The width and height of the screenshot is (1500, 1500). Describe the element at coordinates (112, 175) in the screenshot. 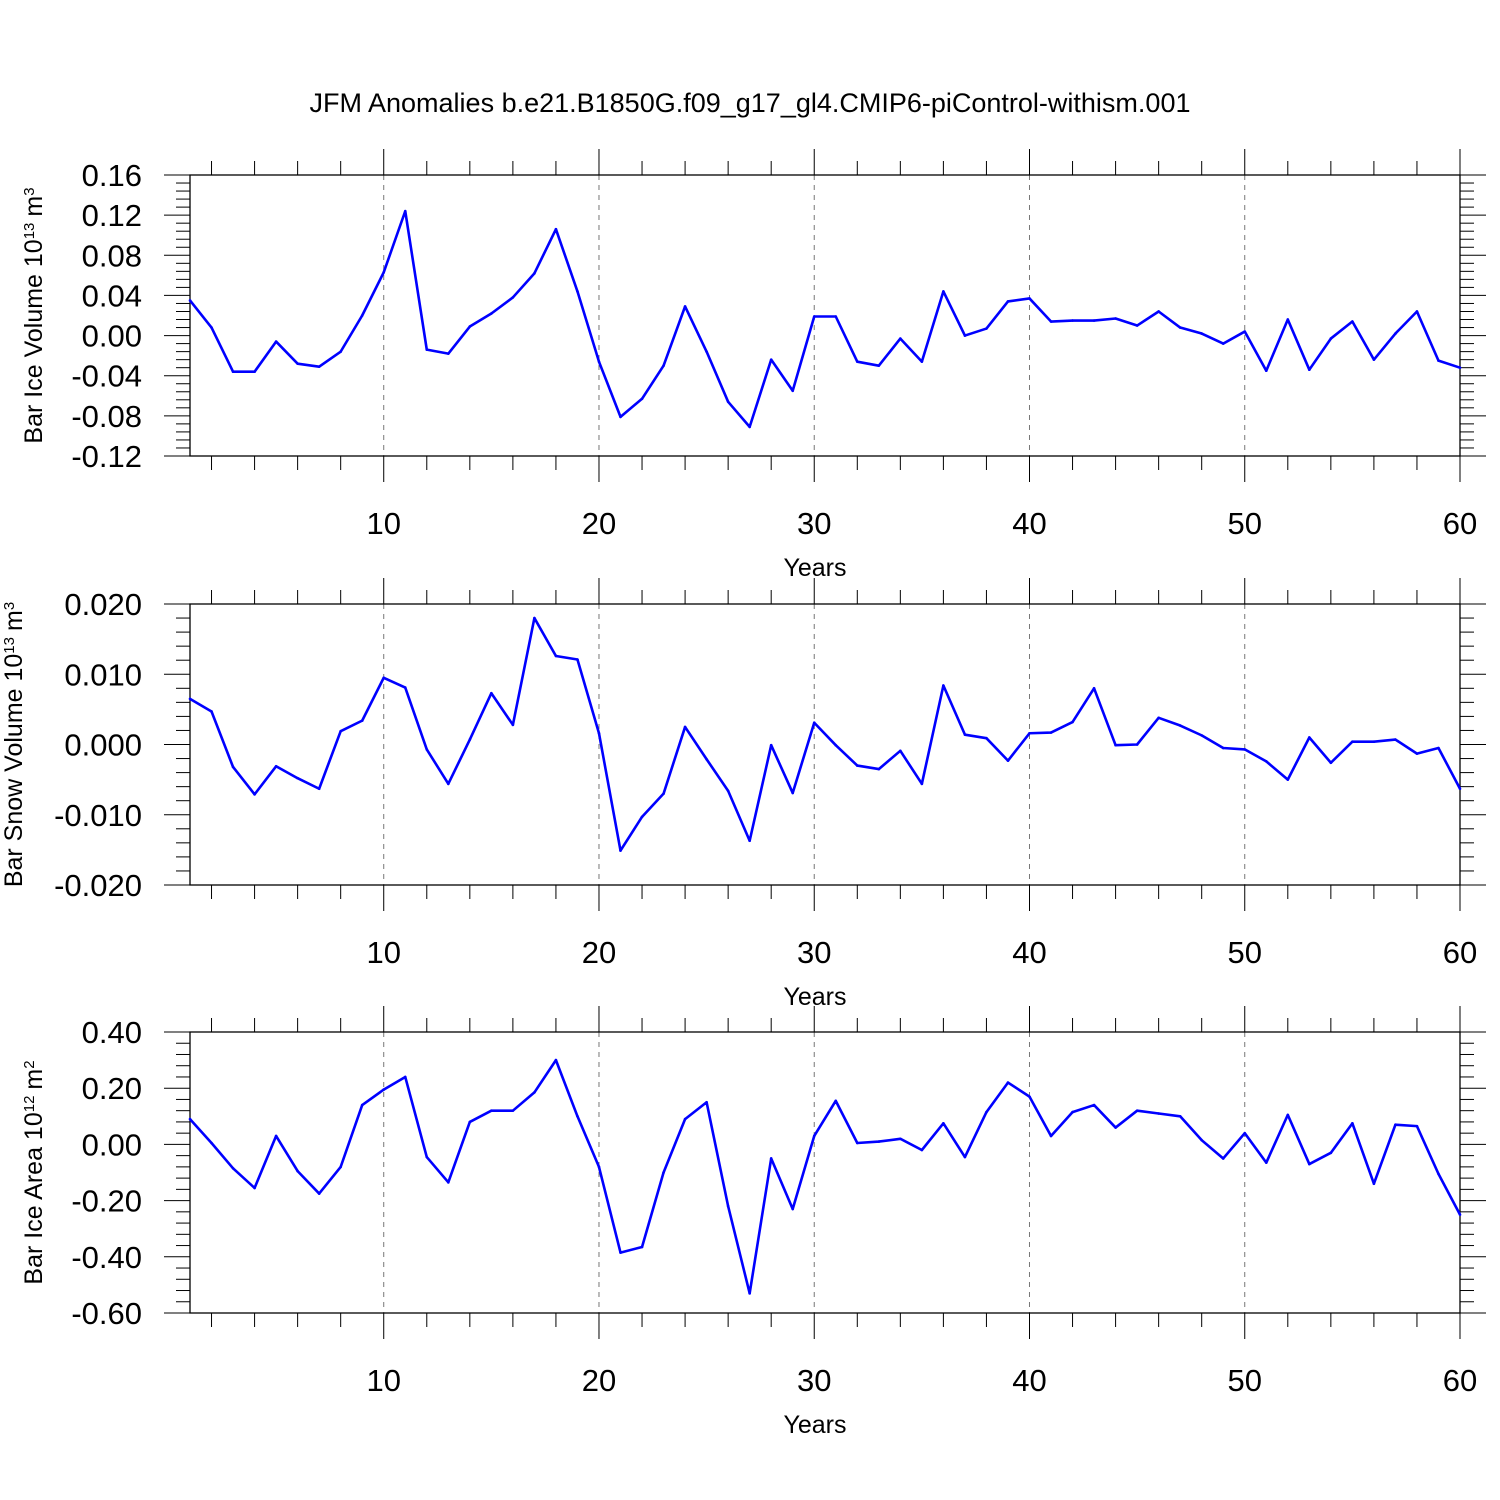

I see `y-tick-label: 0.16` at that location.